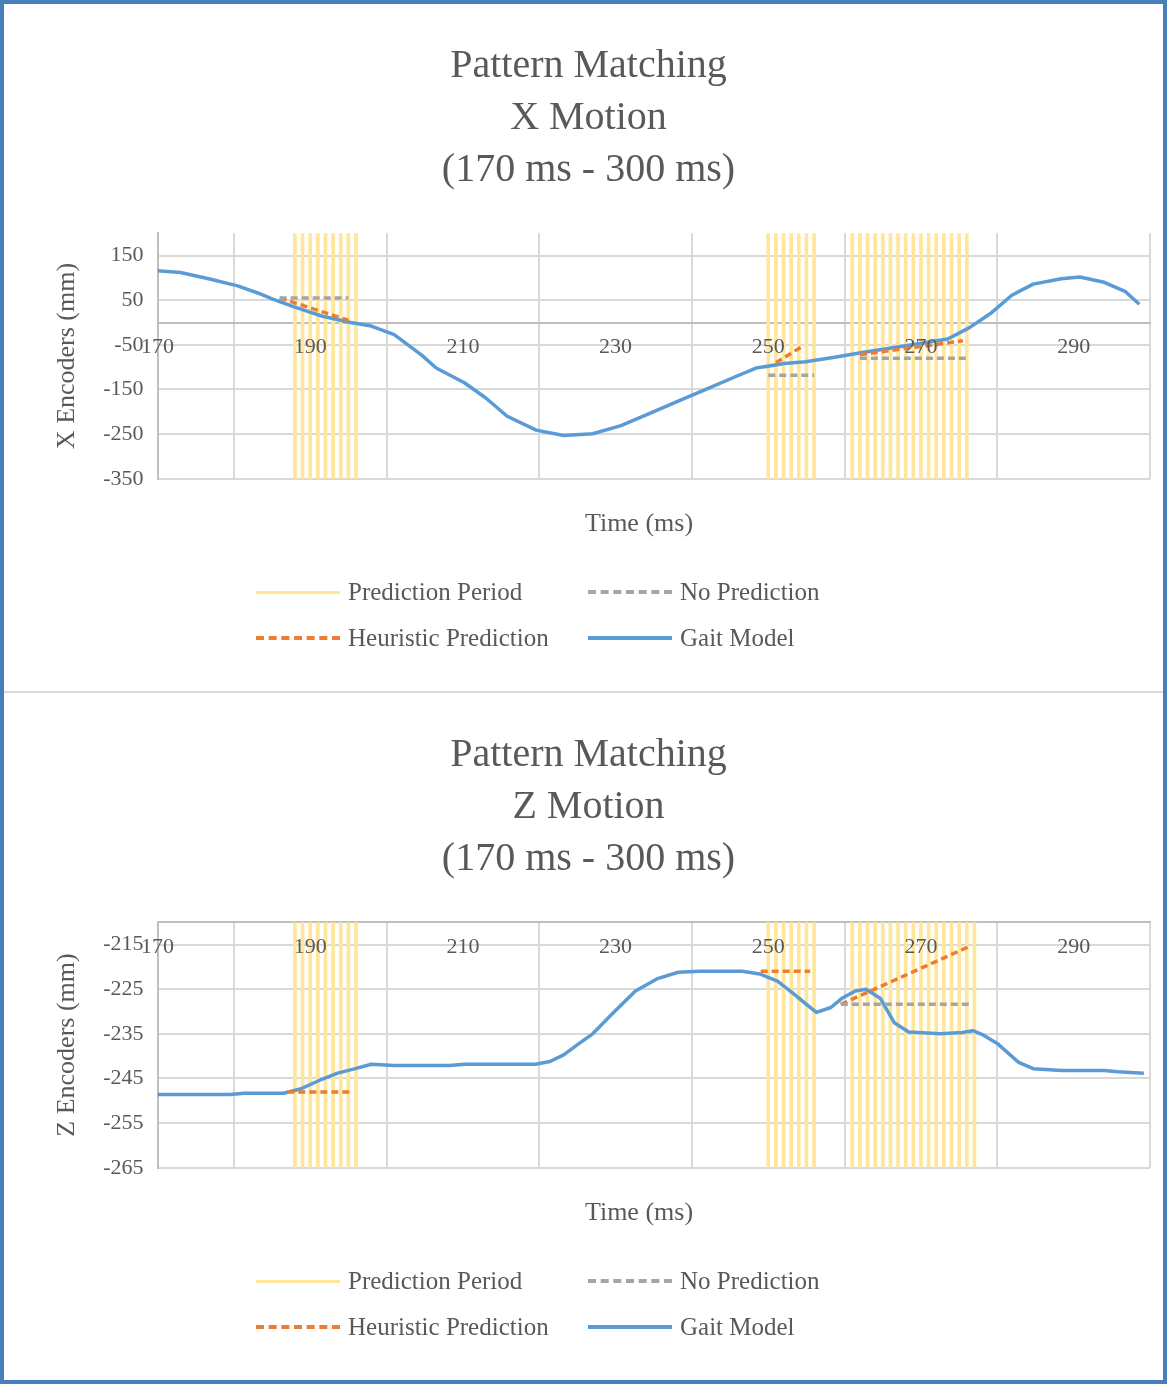 This screenshot has height=1399, width=1167. I want to click on chart-title: Pattern Matching X Motion (170 ms - 300 ms), so click(588, 116).